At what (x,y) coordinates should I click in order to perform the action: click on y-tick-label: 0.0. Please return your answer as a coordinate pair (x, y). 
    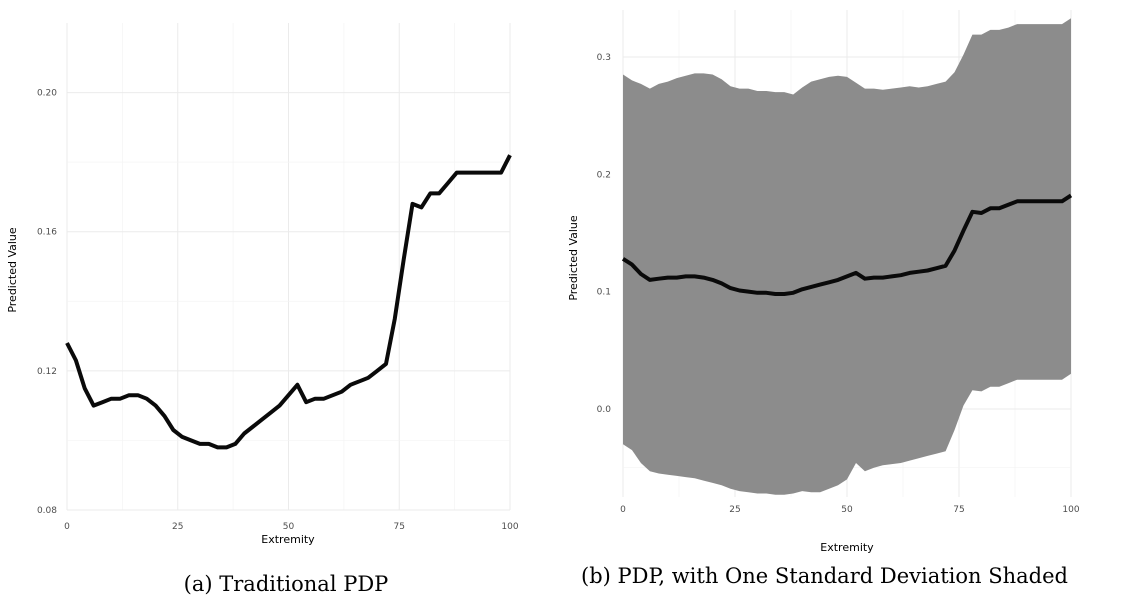
    Looking at the image, I should click on (604, 410).